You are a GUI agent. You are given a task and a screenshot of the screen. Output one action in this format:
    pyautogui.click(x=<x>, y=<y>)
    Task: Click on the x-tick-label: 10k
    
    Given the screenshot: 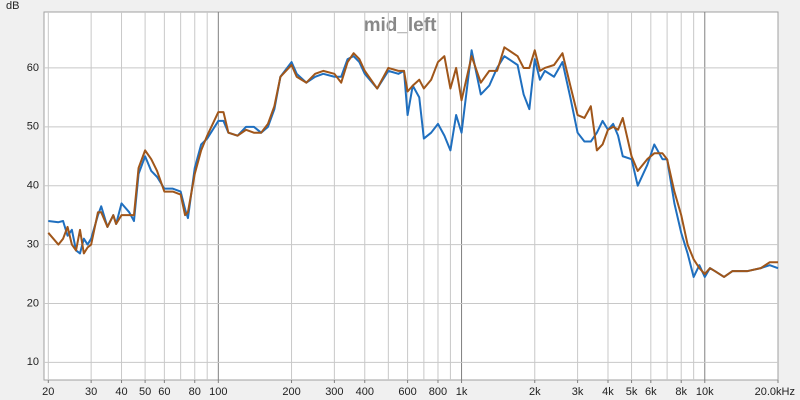 What is the action you would take?
    pyautogui.click(x=705, y=392)
    